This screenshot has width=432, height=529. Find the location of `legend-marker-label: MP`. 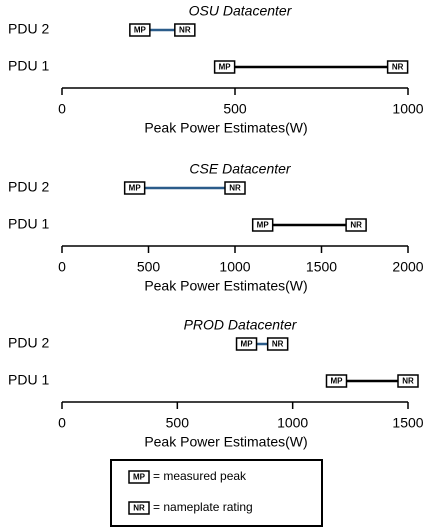

legend-marker-label: MP is located at coordinates (139, 477).